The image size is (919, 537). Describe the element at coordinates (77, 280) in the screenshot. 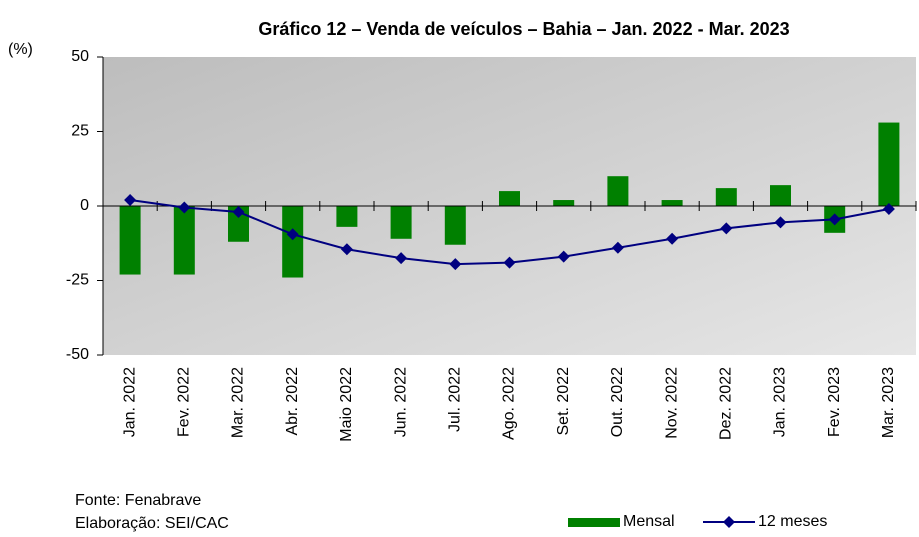

I see `y-tick-label: -25` at that location.